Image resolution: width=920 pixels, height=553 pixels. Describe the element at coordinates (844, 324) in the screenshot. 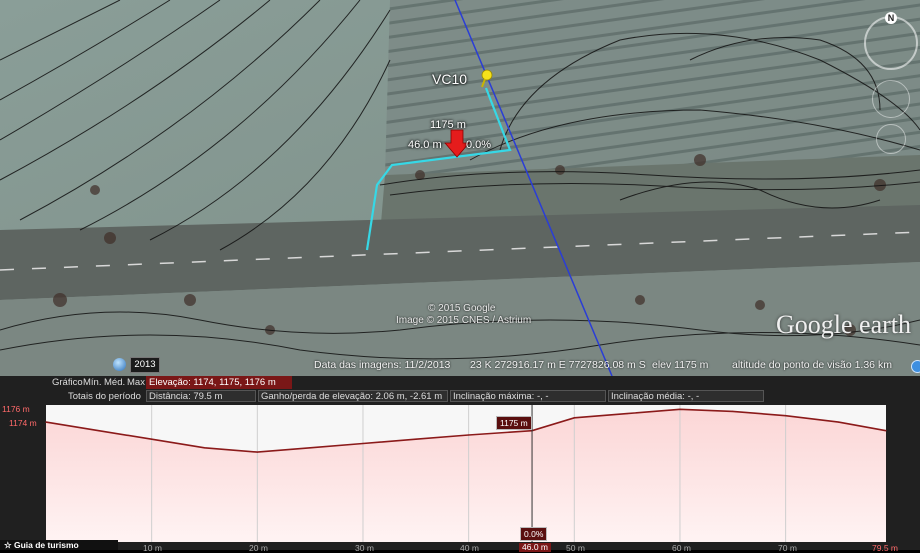

I see `google-earth-logo: Google earth` at that location.